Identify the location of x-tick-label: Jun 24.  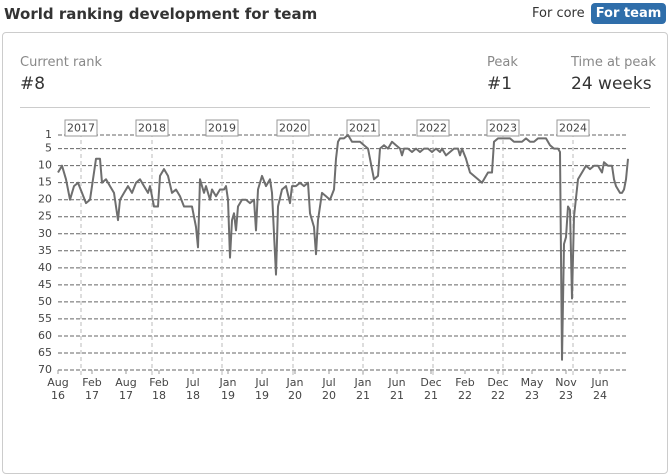
(600, 389).